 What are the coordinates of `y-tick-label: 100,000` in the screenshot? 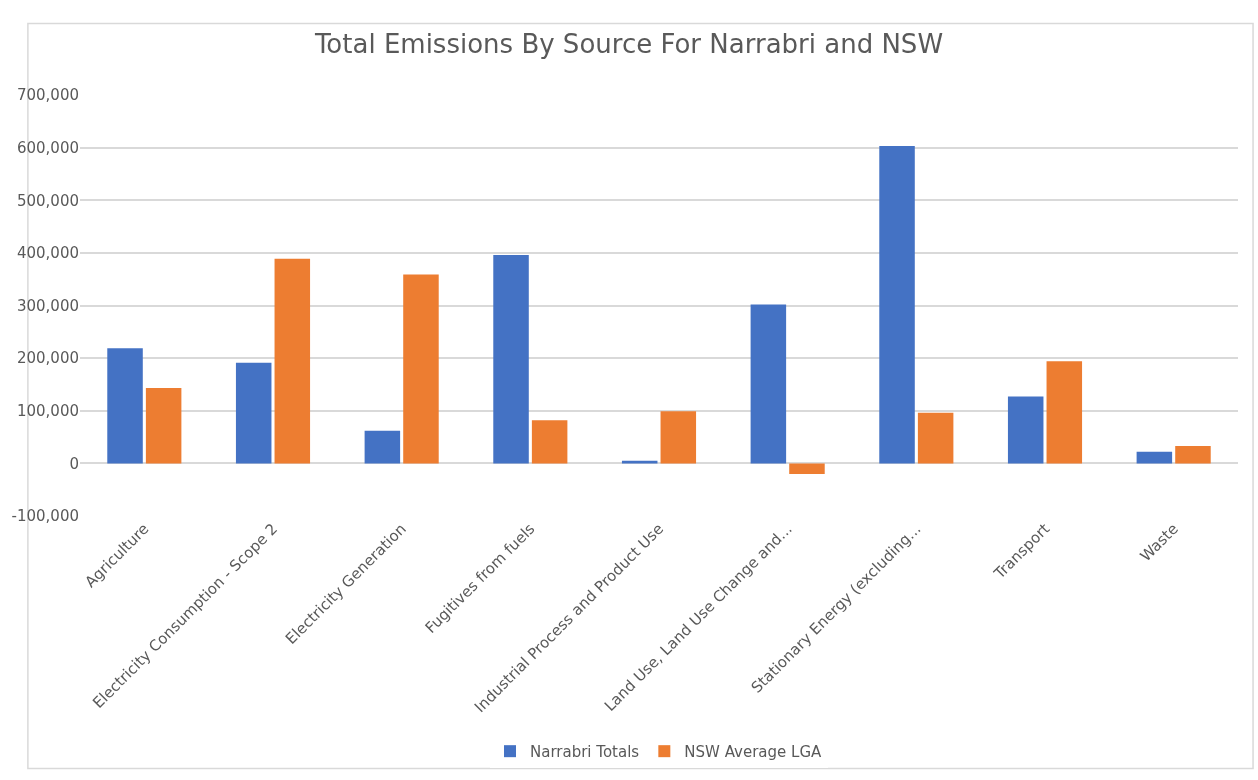 It's located at (47, 411).